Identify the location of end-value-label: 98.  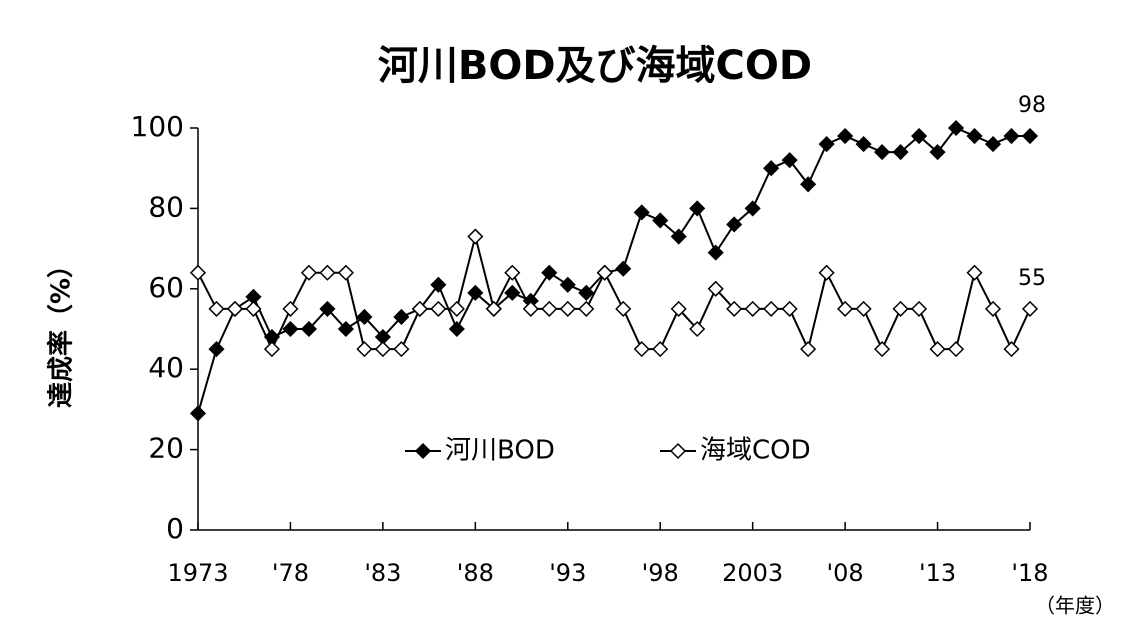
(1032, 105).